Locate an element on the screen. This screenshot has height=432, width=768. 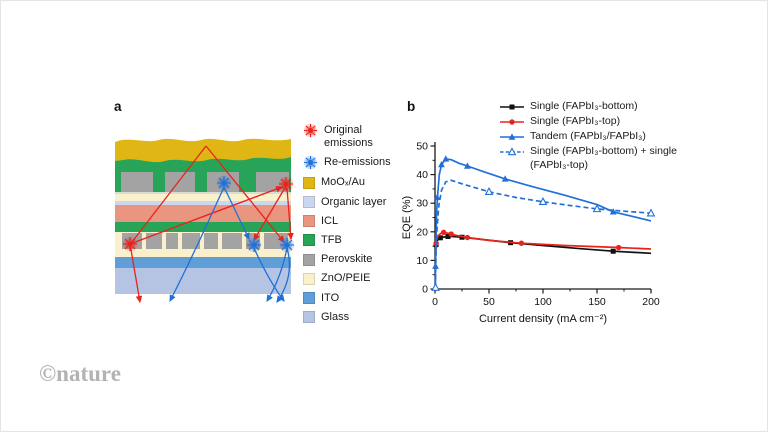
chart-legend-item-0: Single (FAPbI₃-bottom) is located at coordinates (591, 106).